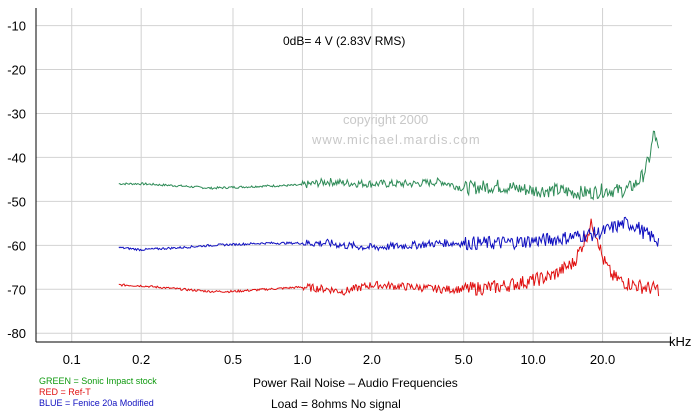 The width and height of the screenshot is (692, 413). Describe the element at coordinates (96, 403) in the screenshot. I see `legend-entry-blue: BLUE = Fenice 20a Modified` at that location.